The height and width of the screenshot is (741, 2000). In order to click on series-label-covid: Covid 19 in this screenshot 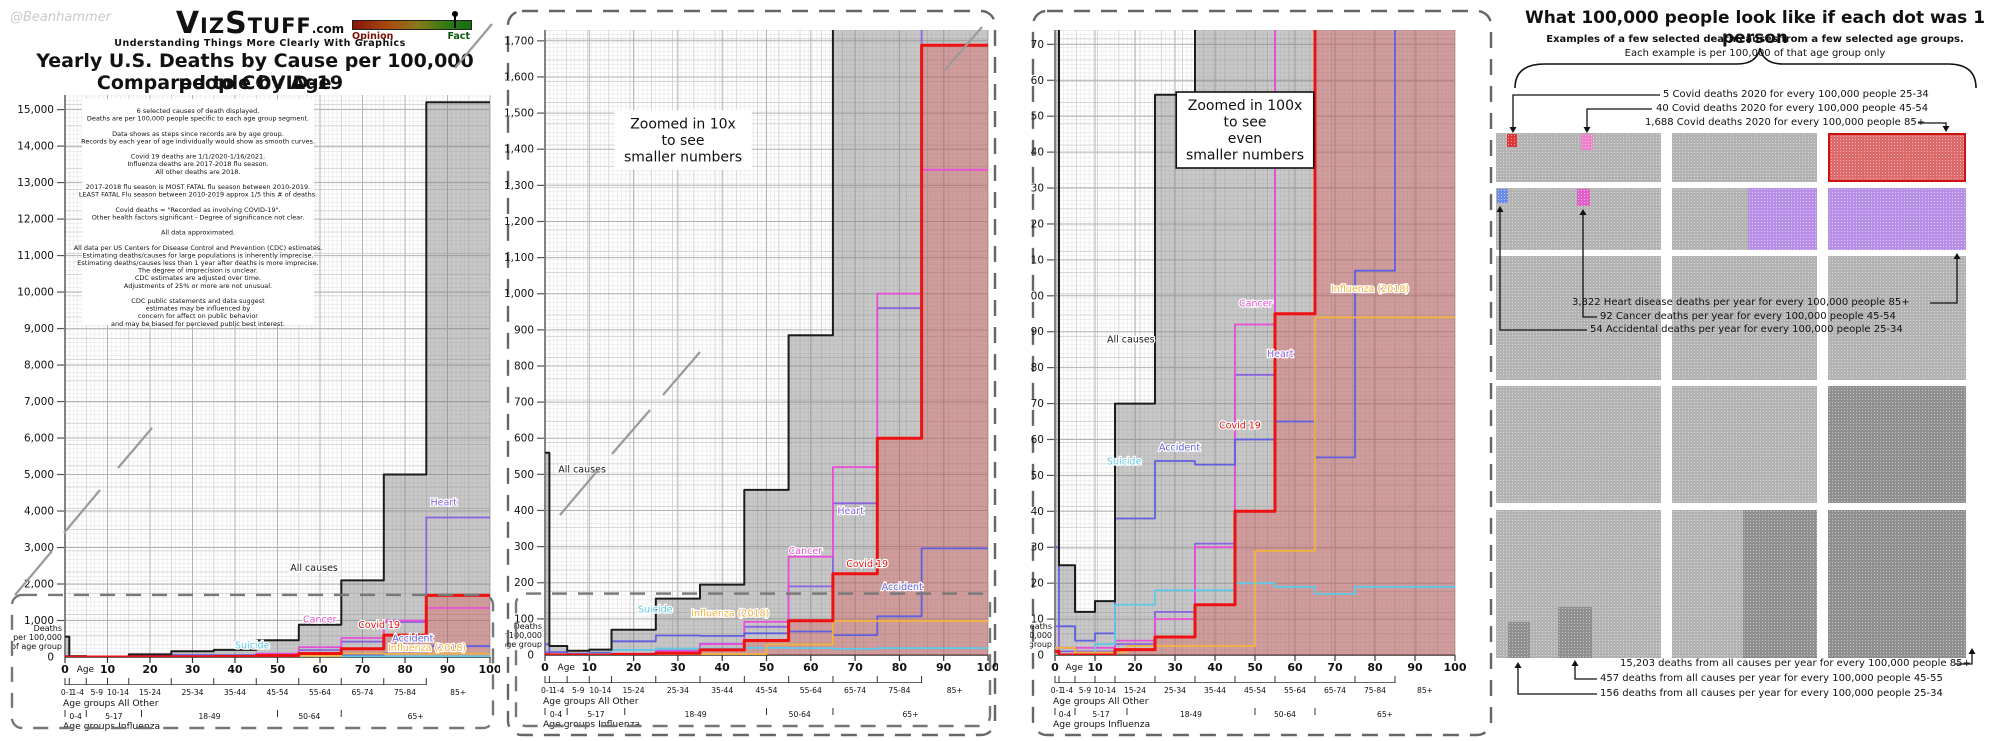, I will do `click(1240, 426)`.